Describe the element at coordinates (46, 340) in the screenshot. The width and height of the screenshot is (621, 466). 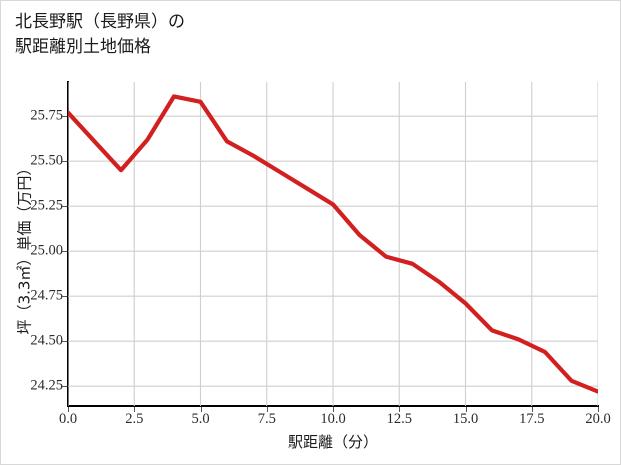
I see `y-tick-label: 24.50` at that location.